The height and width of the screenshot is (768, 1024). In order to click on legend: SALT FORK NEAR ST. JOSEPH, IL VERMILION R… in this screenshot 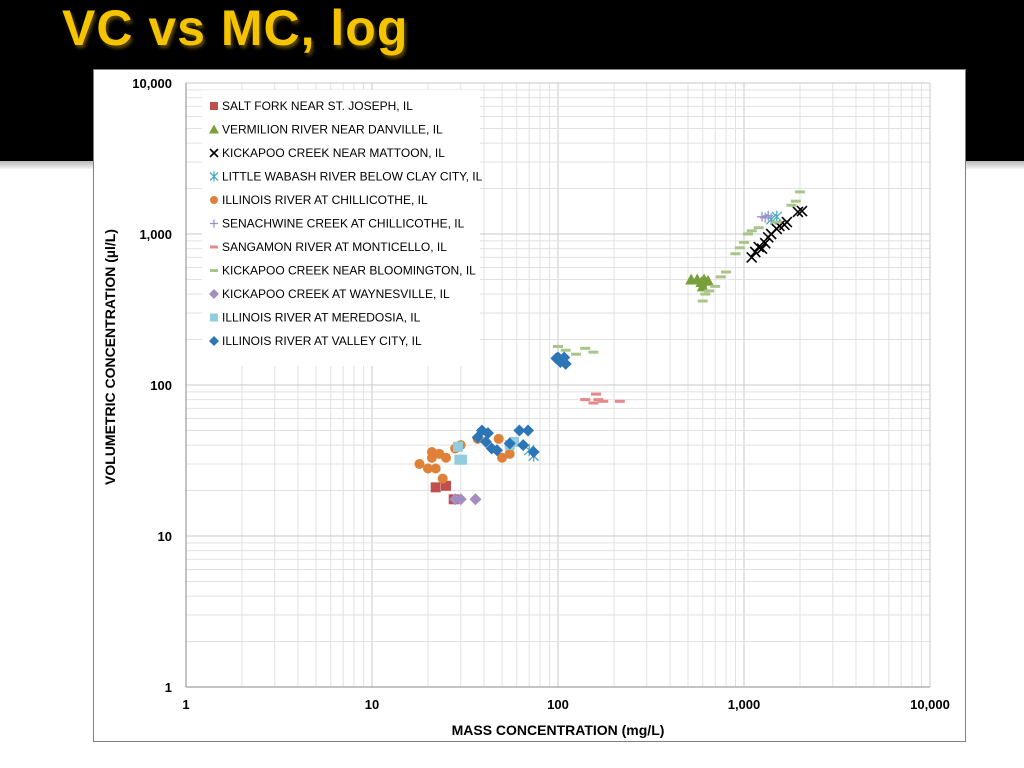, I will do `click(342, 228)`.